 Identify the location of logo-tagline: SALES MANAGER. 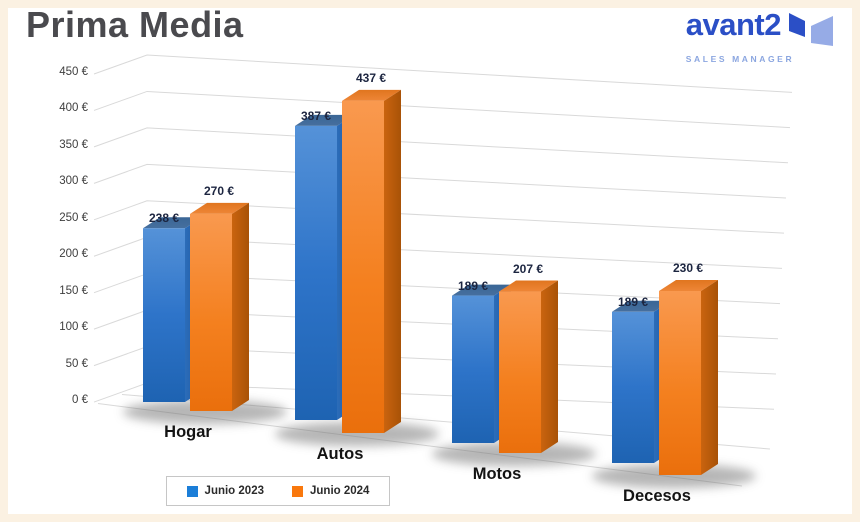
(740, 59).